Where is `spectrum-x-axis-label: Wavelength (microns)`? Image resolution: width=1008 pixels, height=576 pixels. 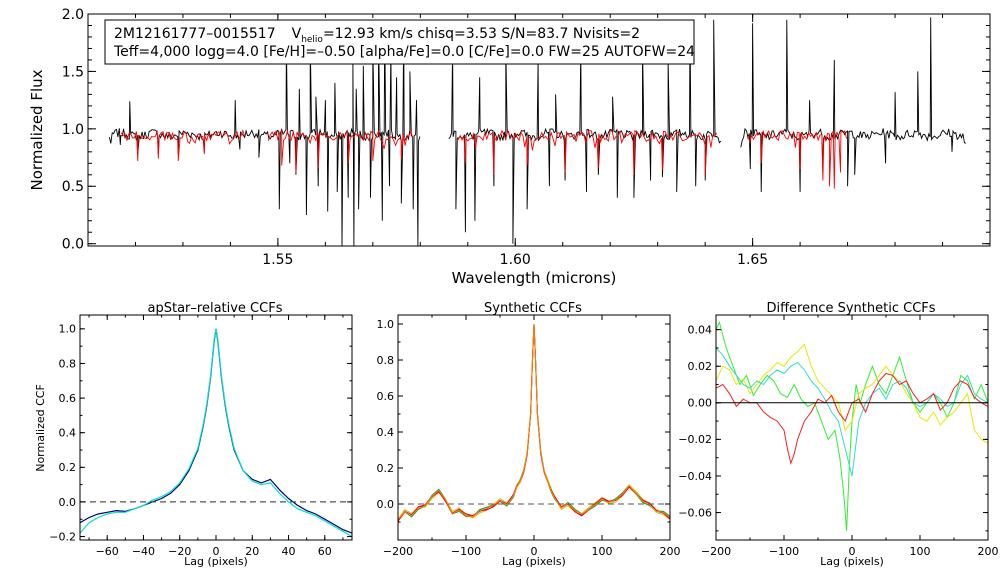 spectrum-x-axis-label: Wavelength (microns) is located at coordinates (534, 278).